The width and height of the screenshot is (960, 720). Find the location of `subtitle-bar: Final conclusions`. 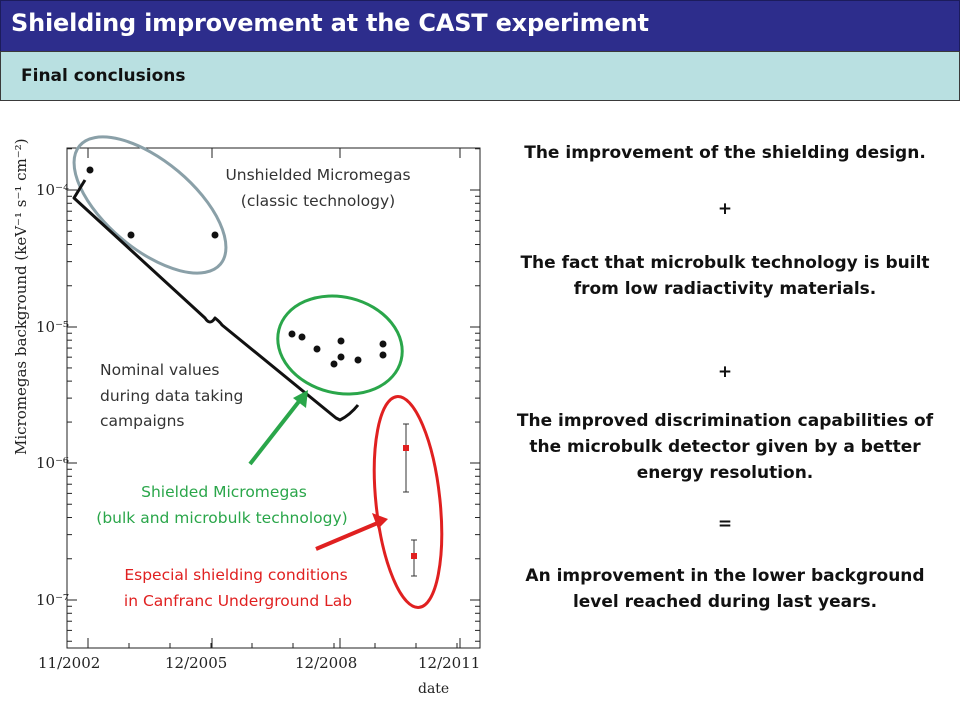

subtitle-bar: Final conclusions is located at coordinates (480, 76).